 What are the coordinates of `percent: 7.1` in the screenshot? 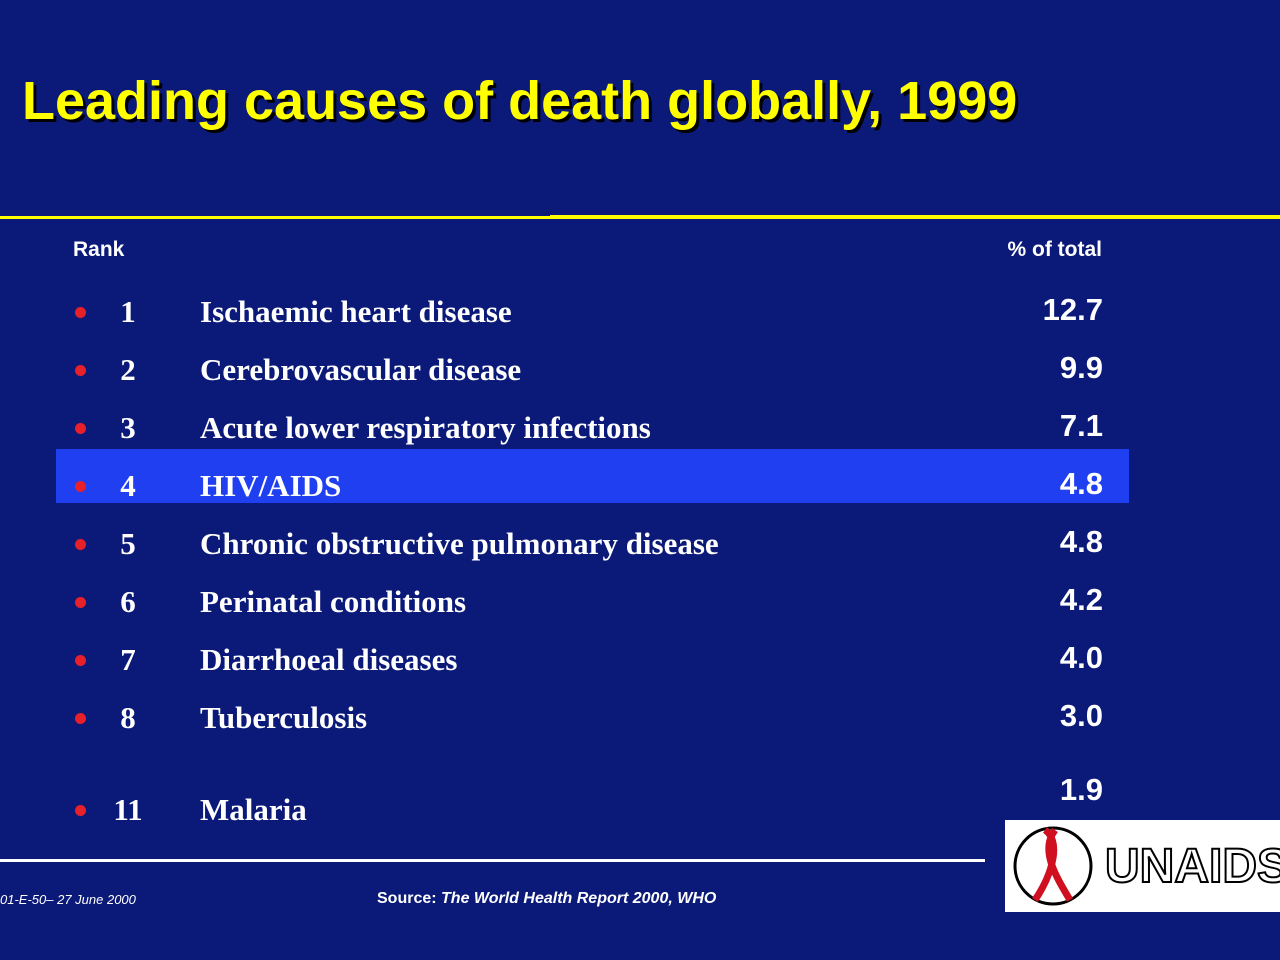 It's located at (1081, 425).